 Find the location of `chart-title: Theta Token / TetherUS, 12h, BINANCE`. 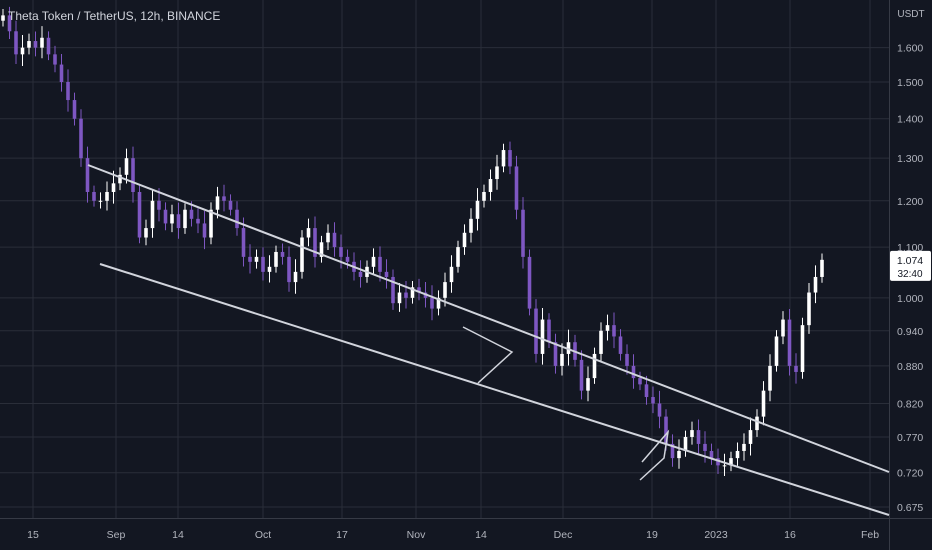

chart-title: Theta Token / TetherUS, 12h, BINANCE is located at coordinates (114, 16).